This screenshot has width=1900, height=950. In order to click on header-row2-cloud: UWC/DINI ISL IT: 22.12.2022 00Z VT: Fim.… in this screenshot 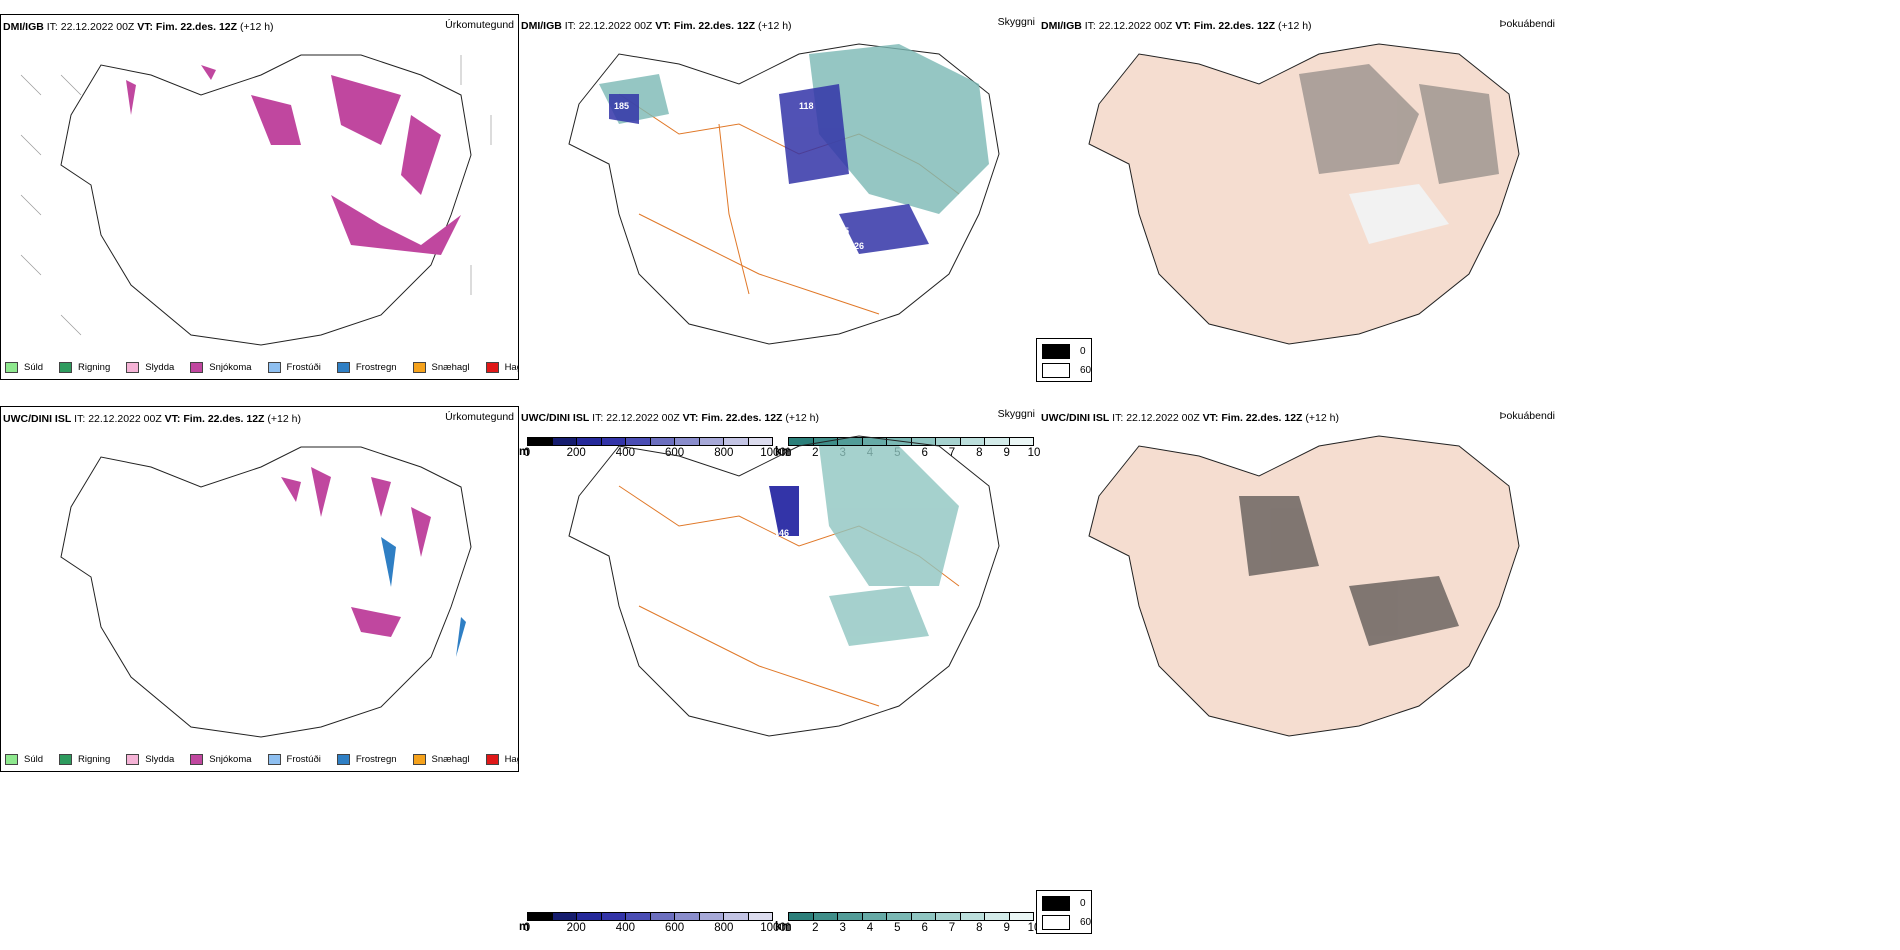, I will do `click(670, 418)`.